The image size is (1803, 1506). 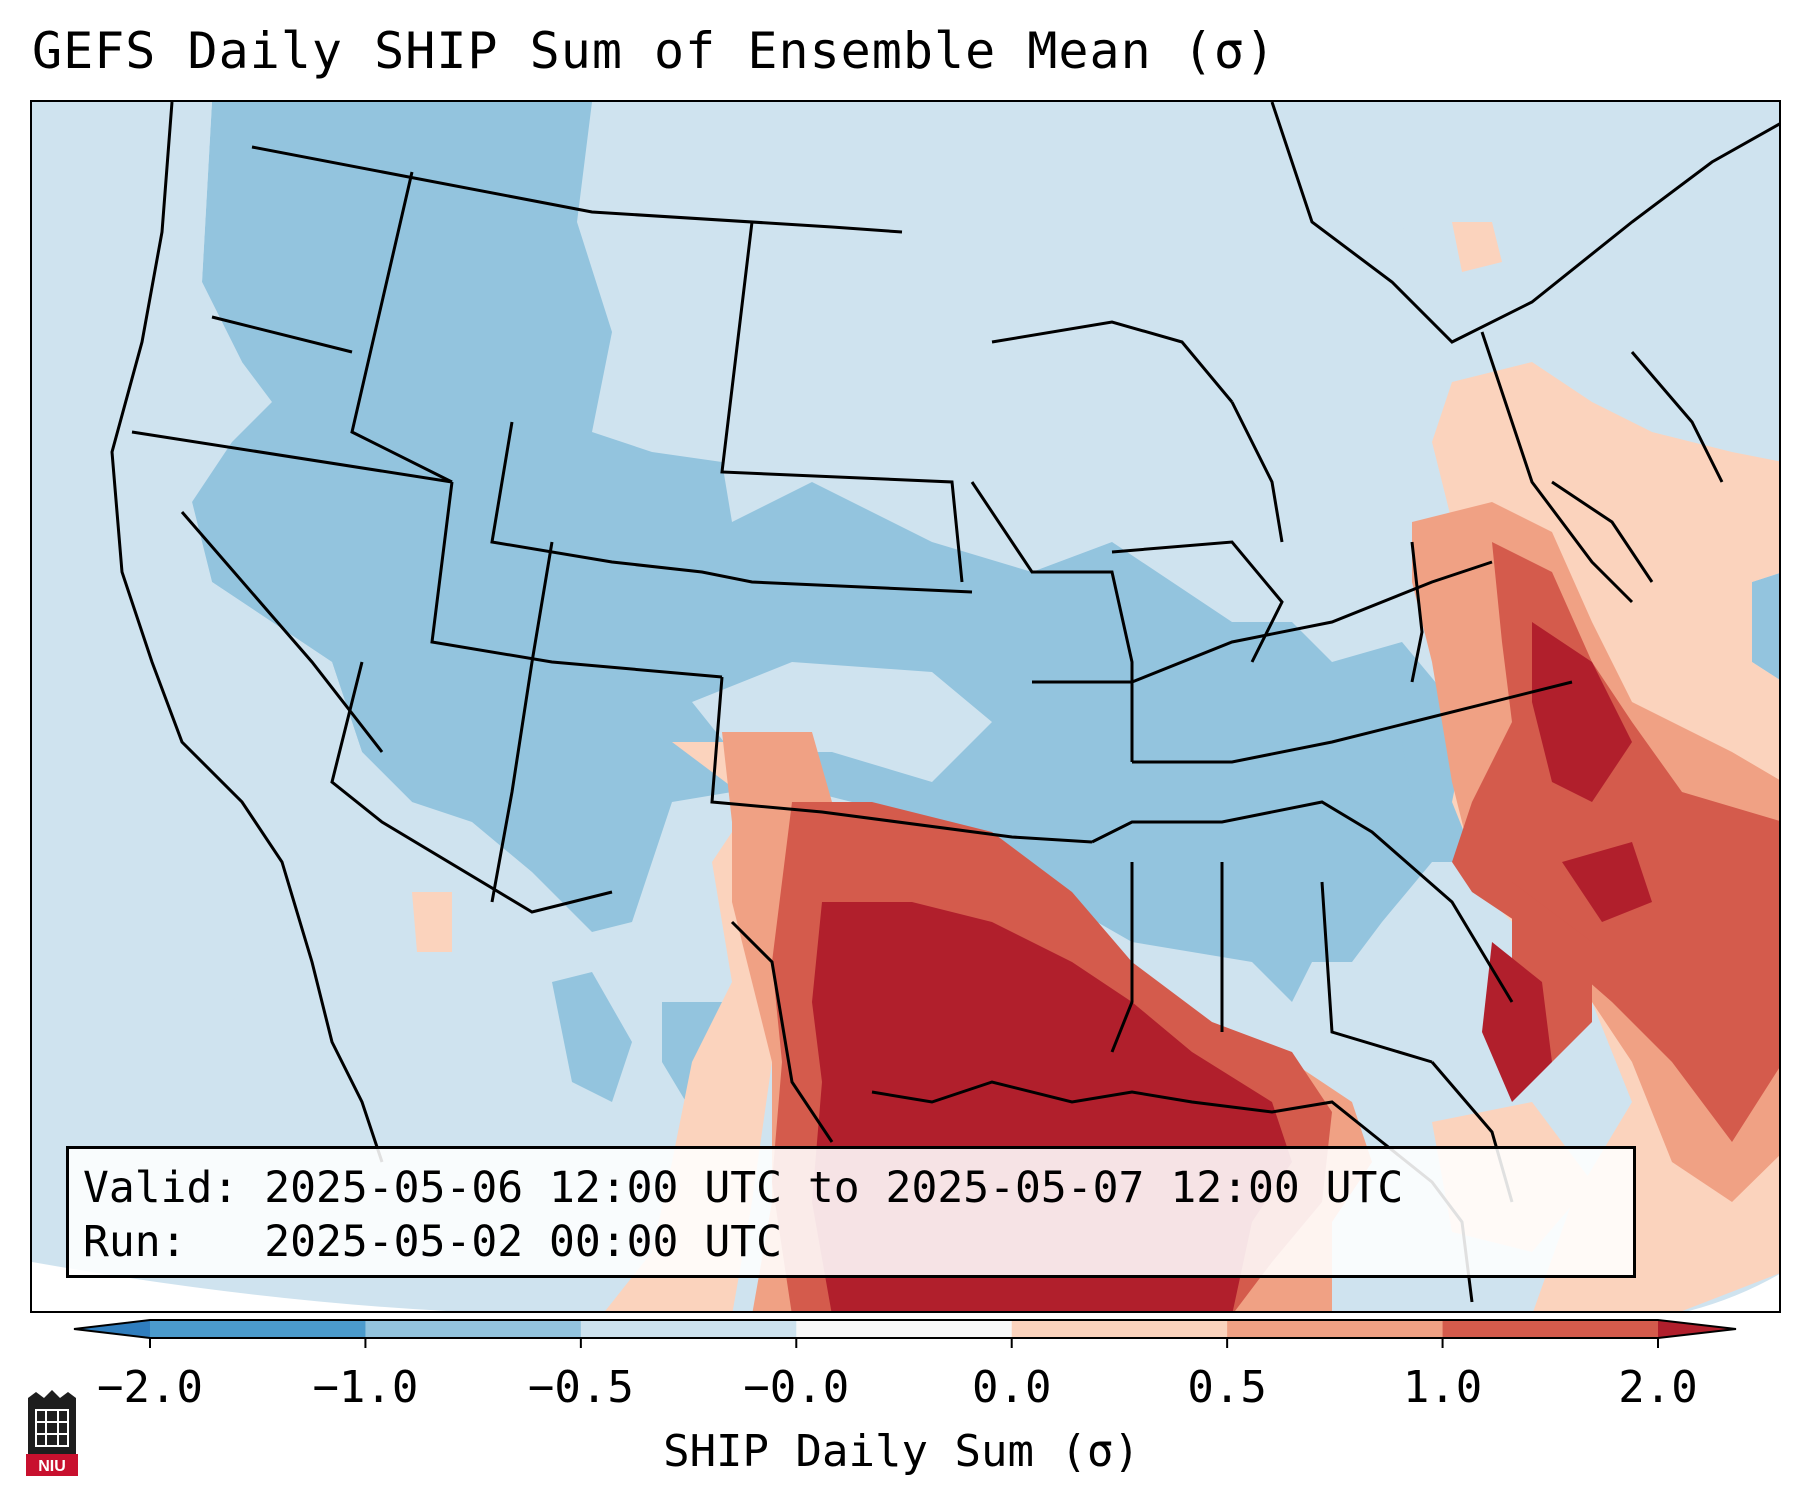 What do you see at coordinates (365, 1387) in the screenshot?
I see `colorbar-tick-label: −1.0` at bounding box center [365, 1387].